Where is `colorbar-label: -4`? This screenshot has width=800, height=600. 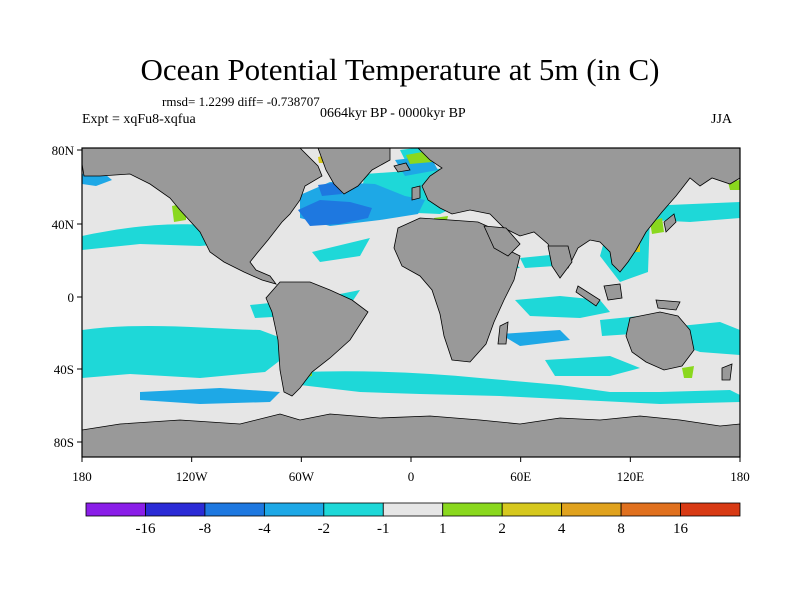 colorbar-label: -4 is located at coordinates (264, 529).